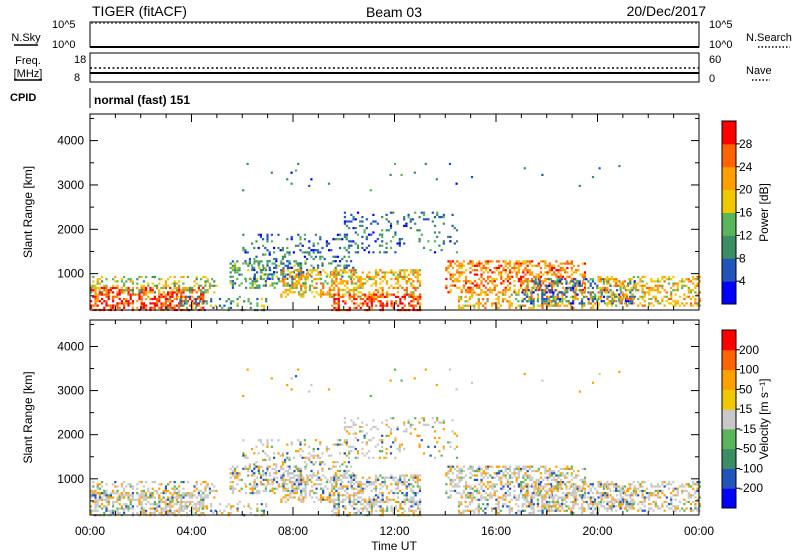 The height and width of the screenshot is (554, 800). What do you see at coordinates (394, 34) in the screenshot?
I see `noise-panel-frame` at bounding box center [394, 34].